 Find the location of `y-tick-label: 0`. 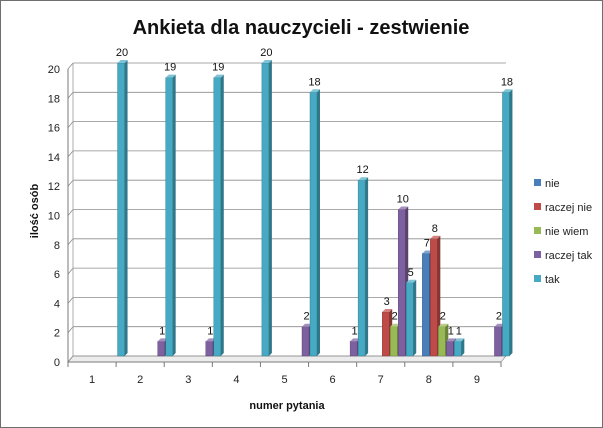

y-tick-label: 0 is located at coordinates (57, 363).